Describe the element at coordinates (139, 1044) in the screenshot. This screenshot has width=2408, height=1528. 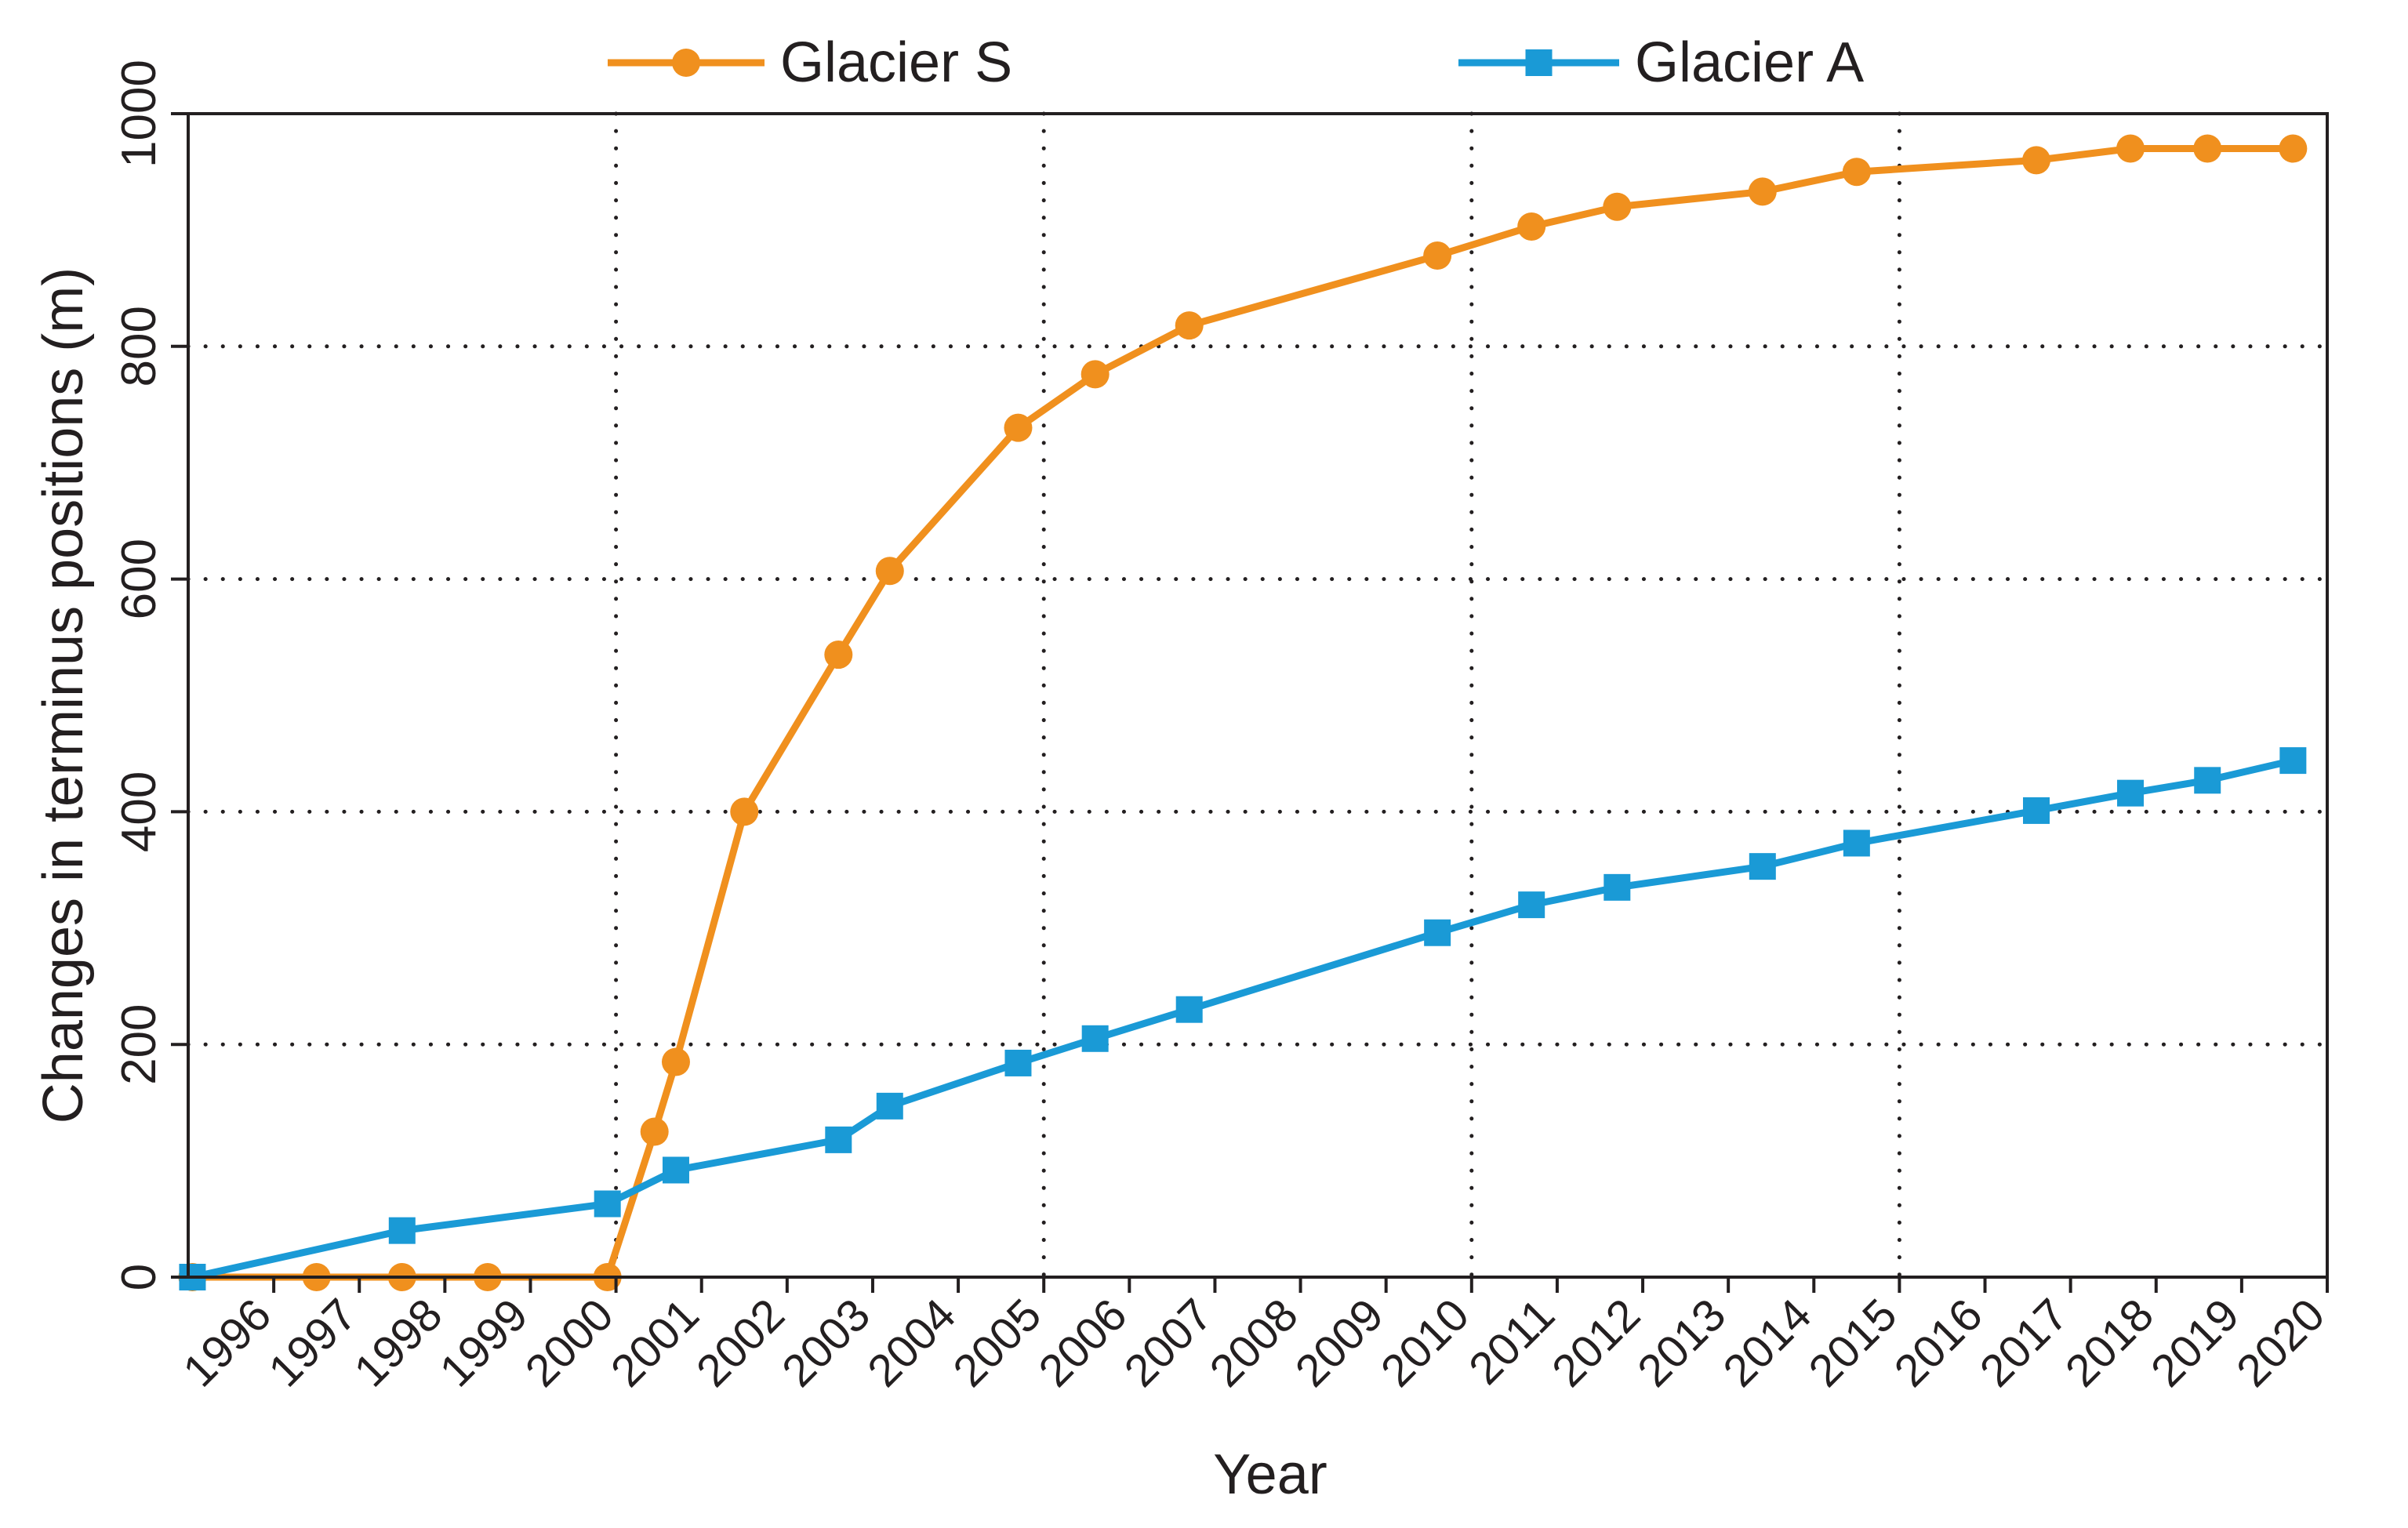
I see `y-tick-label: 200` at that location.